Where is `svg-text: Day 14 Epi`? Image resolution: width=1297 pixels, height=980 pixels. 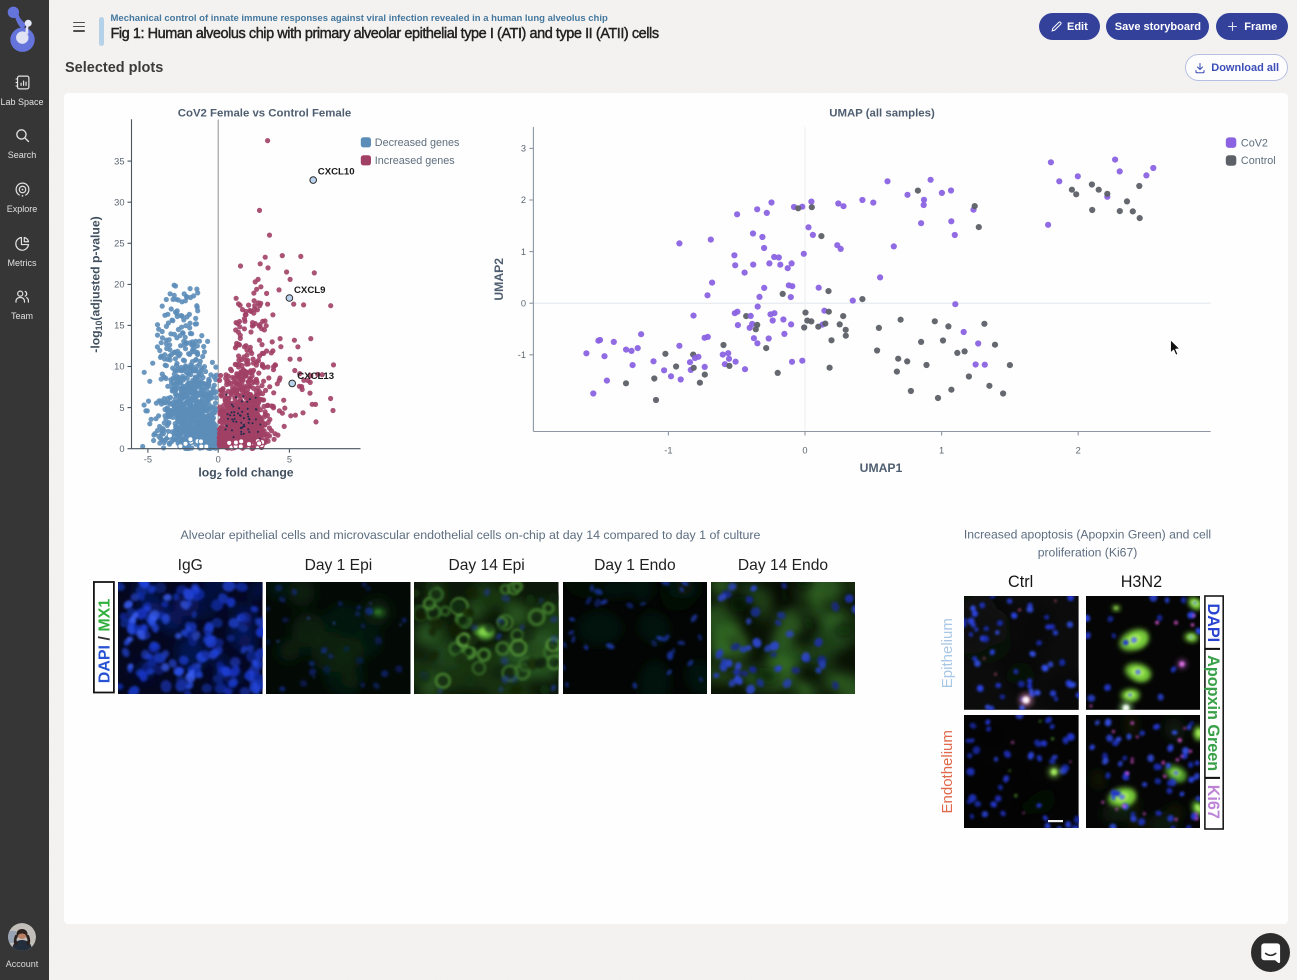
svg-text: Day 14 Epi is located at coordinates (486, 565).